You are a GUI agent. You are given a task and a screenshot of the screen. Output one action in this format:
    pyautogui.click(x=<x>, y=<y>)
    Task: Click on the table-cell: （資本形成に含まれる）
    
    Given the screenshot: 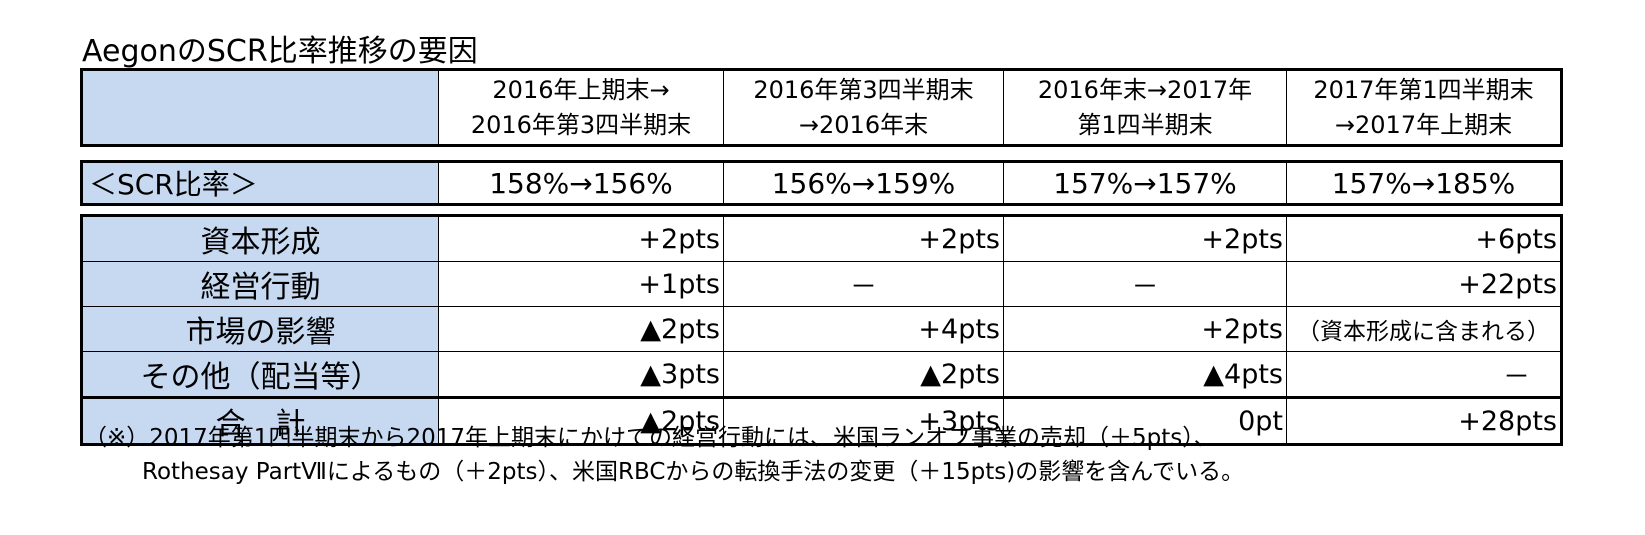 What is the action you would take?
    pyautogui.click(x=1424, y=329)
    